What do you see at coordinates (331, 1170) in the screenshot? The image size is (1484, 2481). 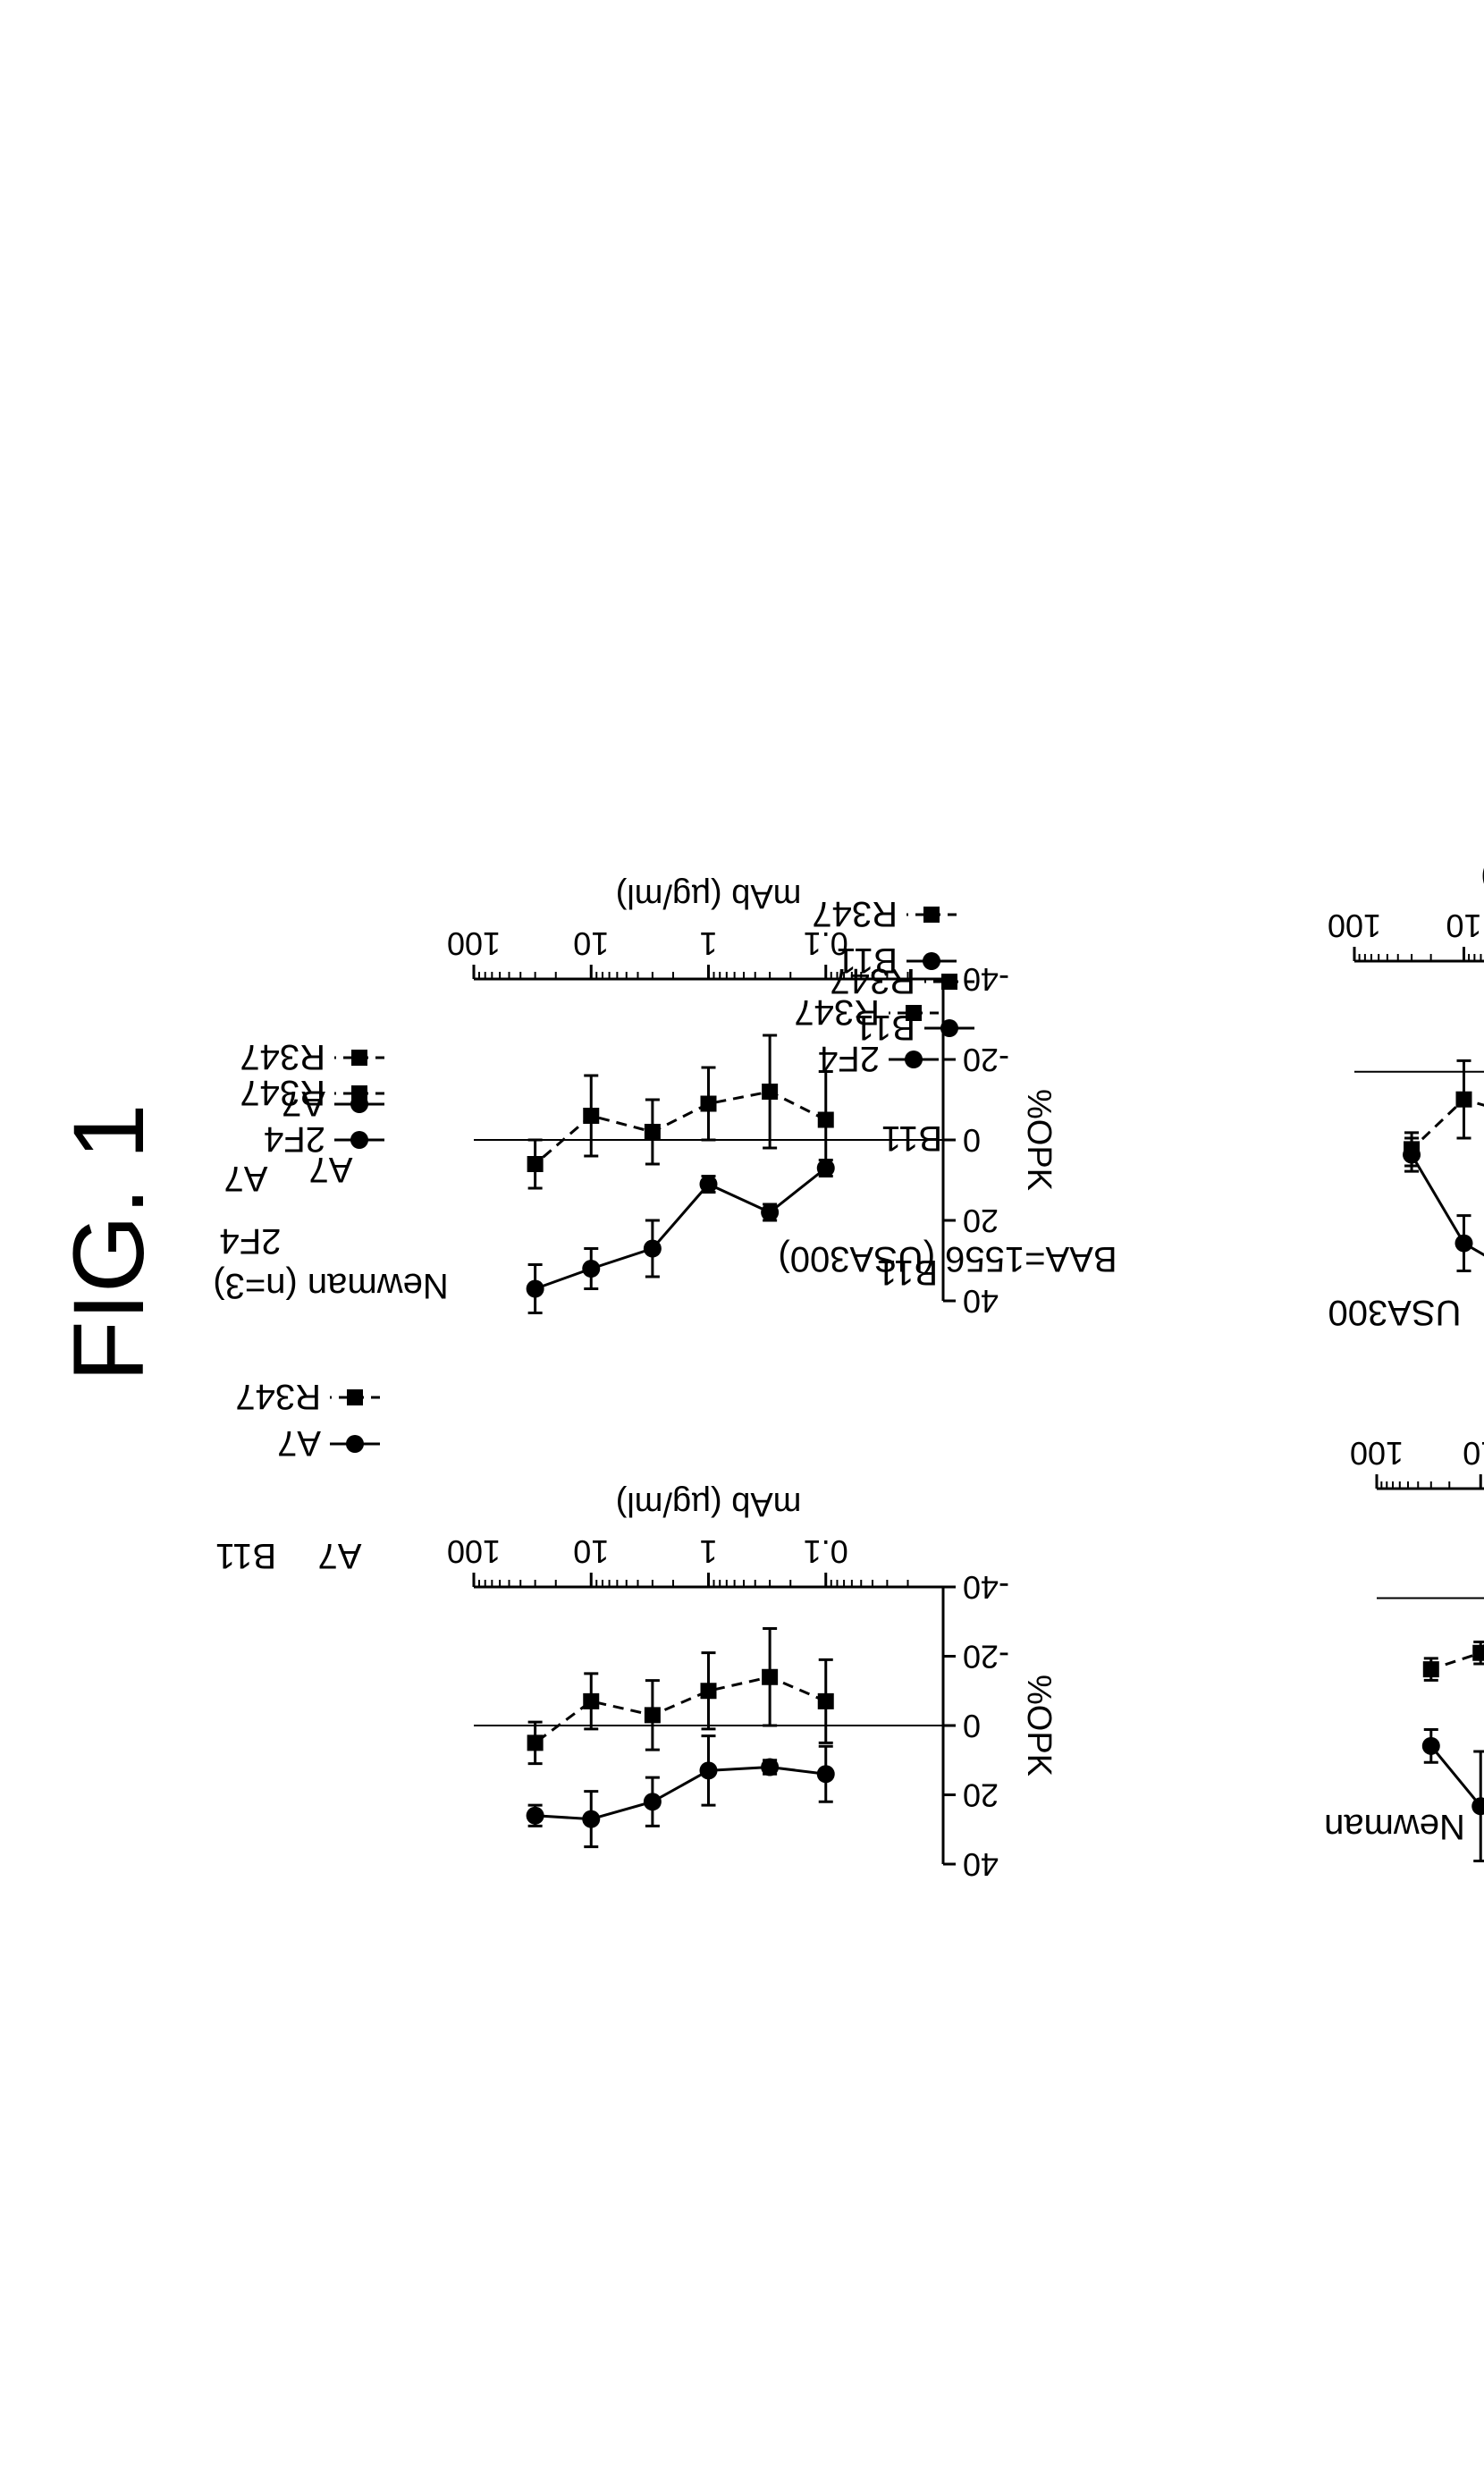 I see `plot-subtitle-p3: A7` at bounding box center [331, 1170].